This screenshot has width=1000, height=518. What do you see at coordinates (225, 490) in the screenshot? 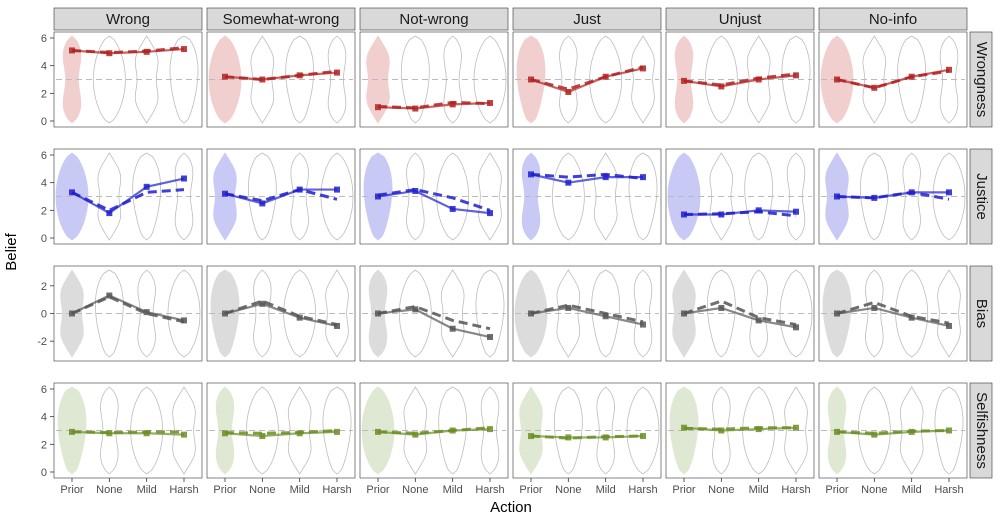
I see `x-tick-label: Prior` at bounding box center [225, 490].